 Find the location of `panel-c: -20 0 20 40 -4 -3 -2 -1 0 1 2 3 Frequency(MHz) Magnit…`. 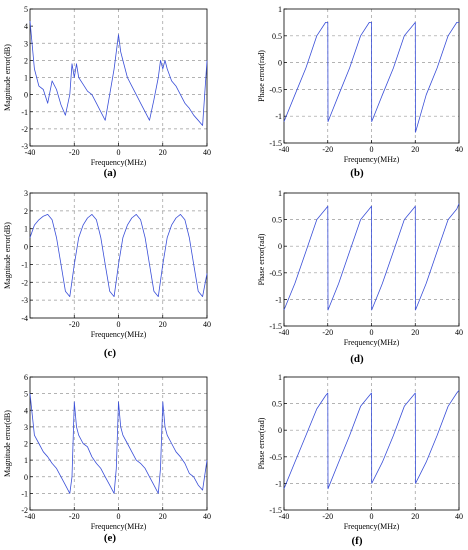

panel-c: -20 0 20 40 -4 -3 -2 -1 0 1 2 3 Frequency(MHz) Magnit… is located at coordinates (107, 274).